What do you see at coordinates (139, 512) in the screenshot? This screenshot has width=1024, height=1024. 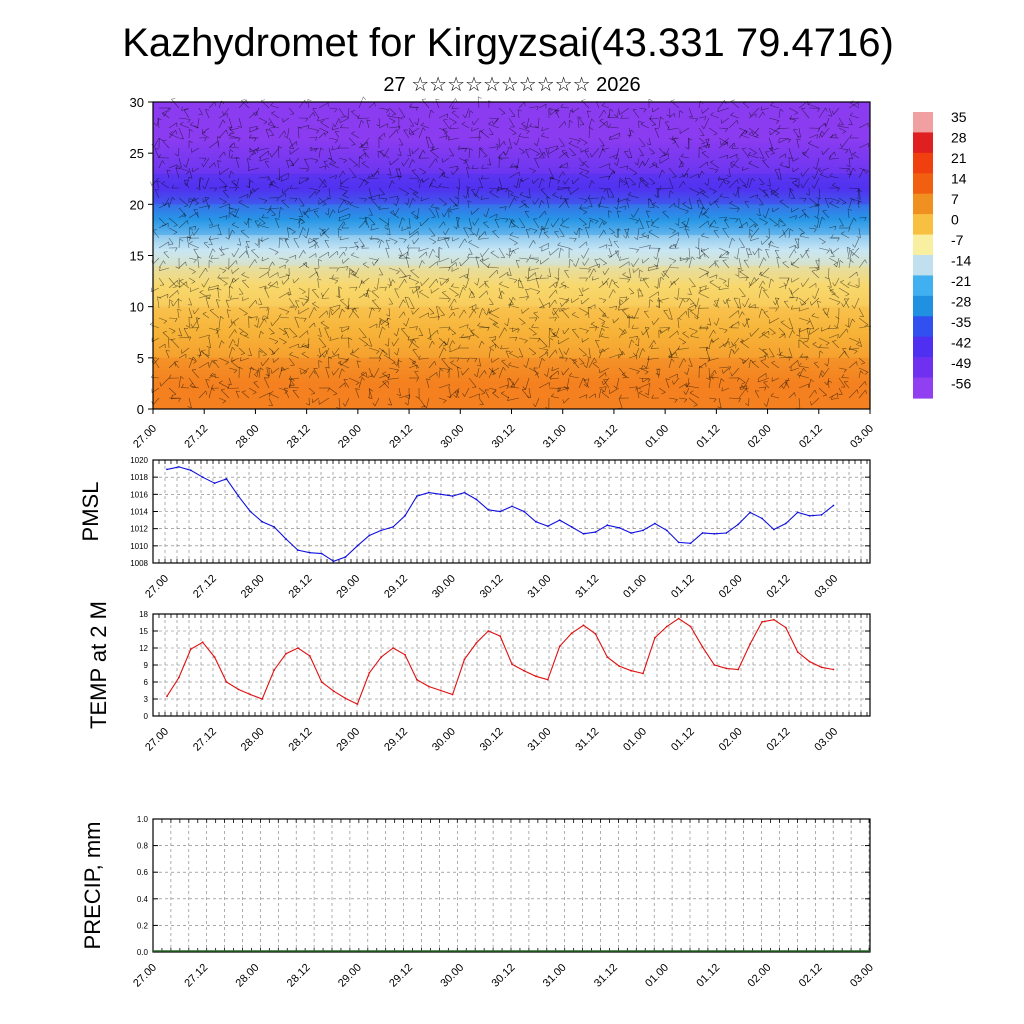 I see `pmsl-ytick-label: 1014` at bounding box center [139, 512].